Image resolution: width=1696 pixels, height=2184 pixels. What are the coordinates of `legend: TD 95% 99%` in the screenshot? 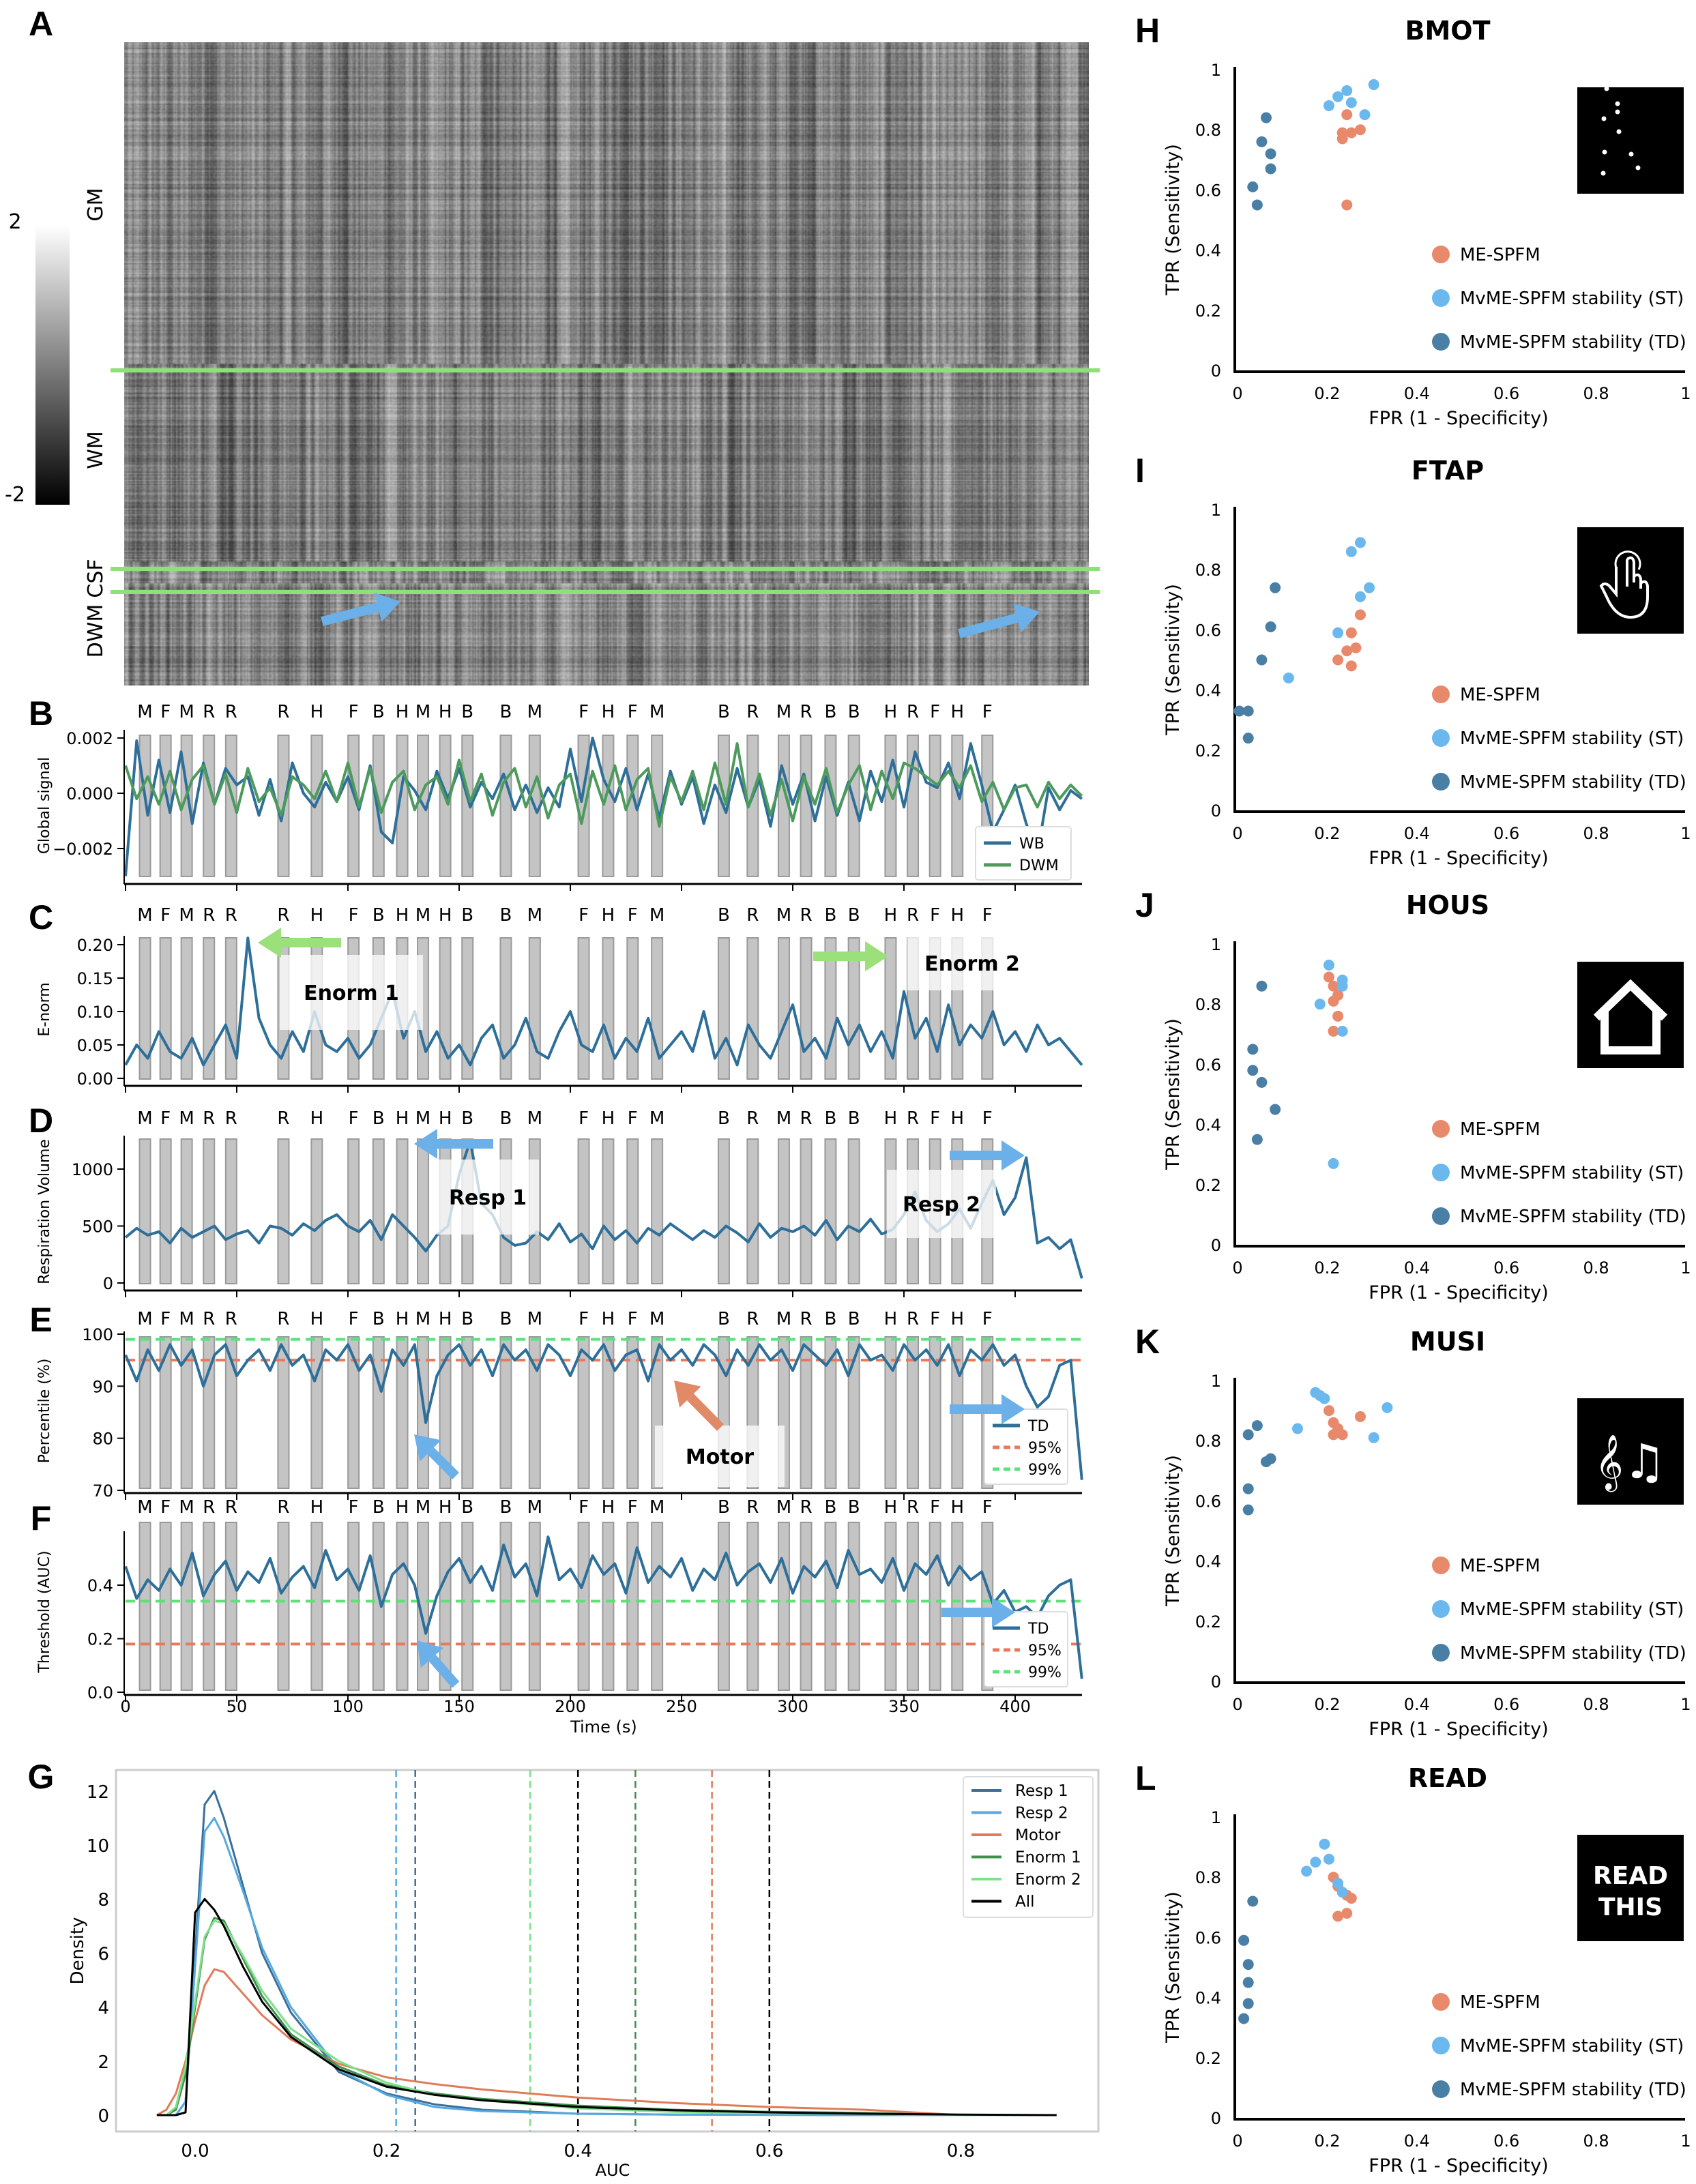 It's located at (1026, 1446).